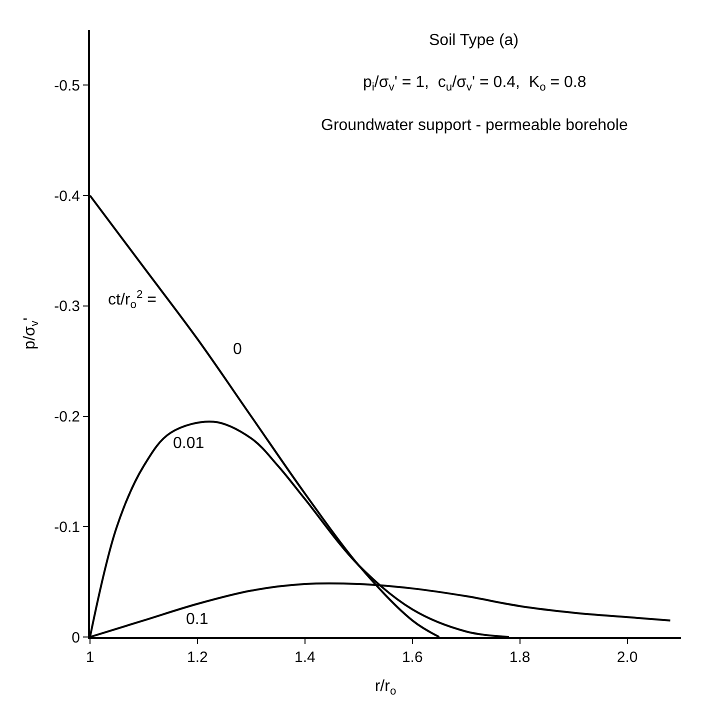 This screenshot has height=707, width=711. What do you see at coordinates (132, 300) in the screenshot?
I see `annotation: ct/r$_{o}$$^{2}$ =` at bounding box center [132, 300].